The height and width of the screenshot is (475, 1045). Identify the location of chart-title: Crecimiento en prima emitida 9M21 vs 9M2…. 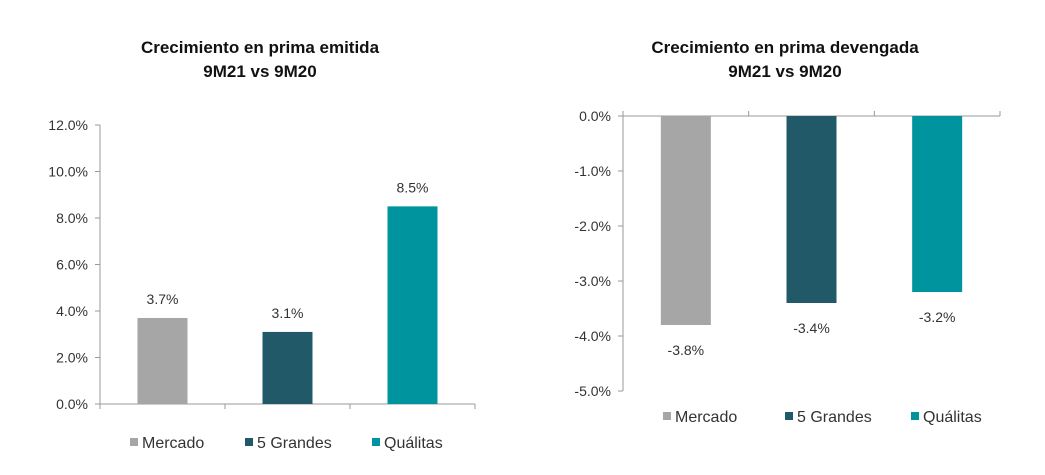
(260, 60).